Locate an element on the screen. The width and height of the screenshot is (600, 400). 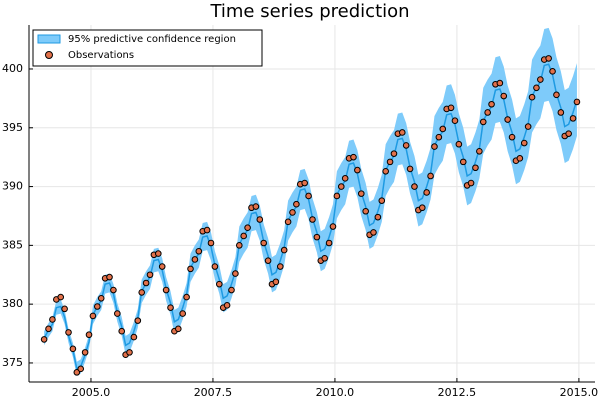
y-tick-label: 390 is located at coordinates (12, 186).